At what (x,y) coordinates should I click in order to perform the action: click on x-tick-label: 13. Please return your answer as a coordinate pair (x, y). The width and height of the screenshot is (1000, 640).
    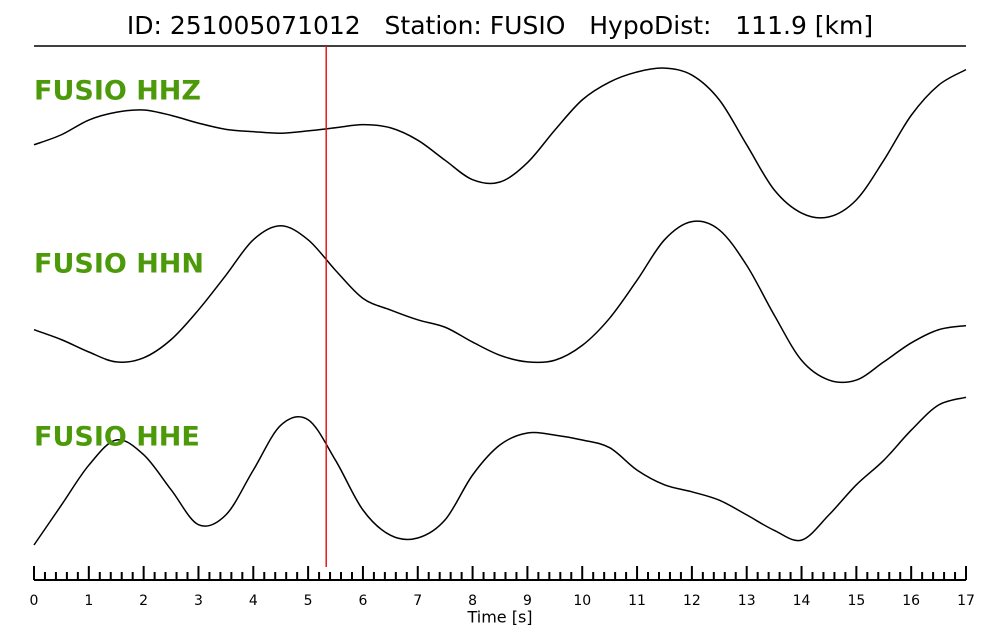
    Looking at the image, I should click on (747, 601).